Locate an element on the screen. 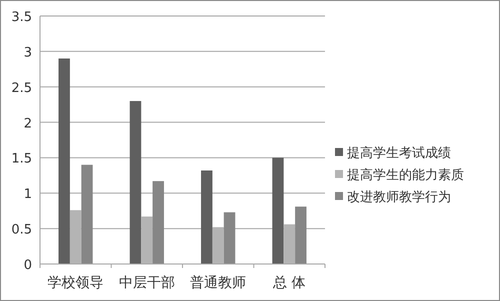  y-tick-label: 2 is located at coordinates (28, 124).